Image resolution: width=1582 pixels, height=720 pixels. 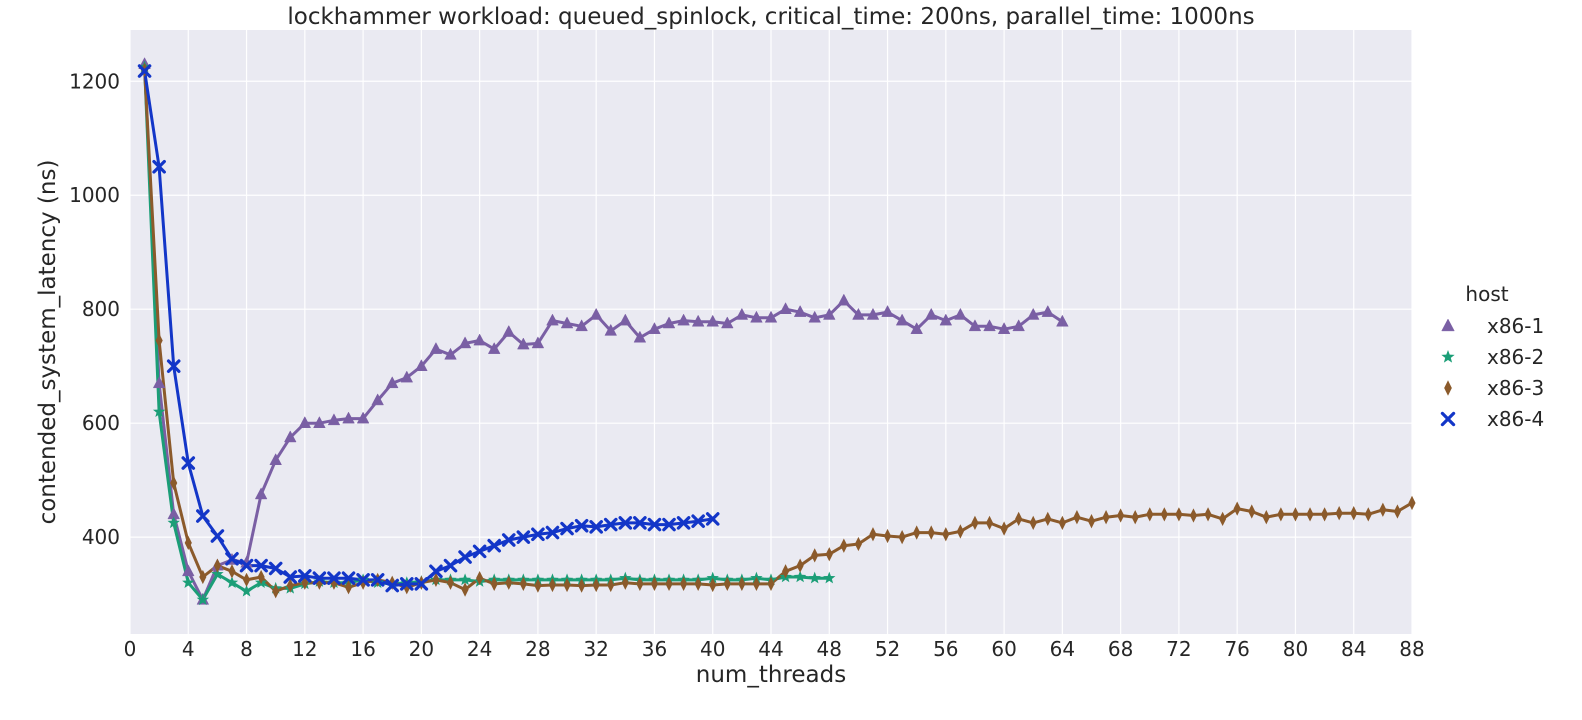 I want to click on legend-label-x86-4: x86-4, so click(x=1515, y=419).